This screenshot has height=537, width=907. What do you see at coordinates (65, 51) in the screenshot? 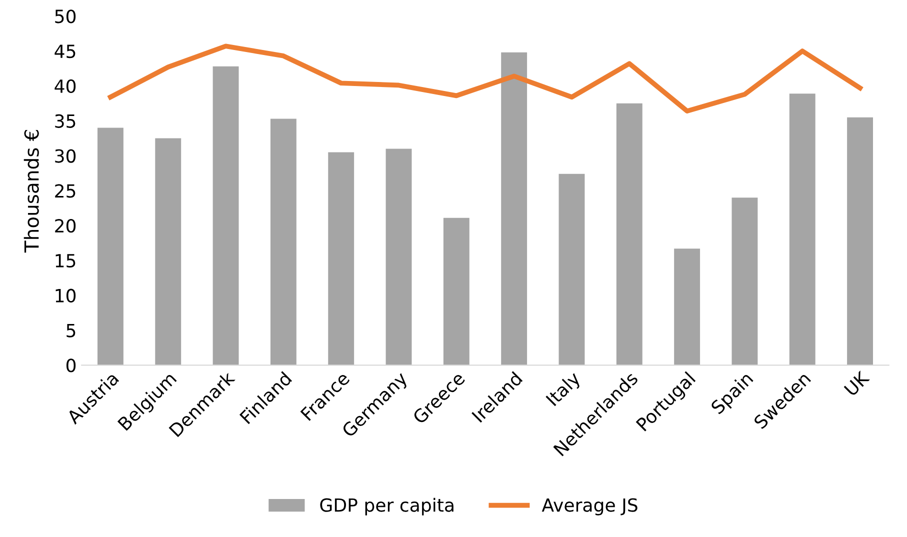
I see `y-tick-label: 45` at bounding box center [65, 51].